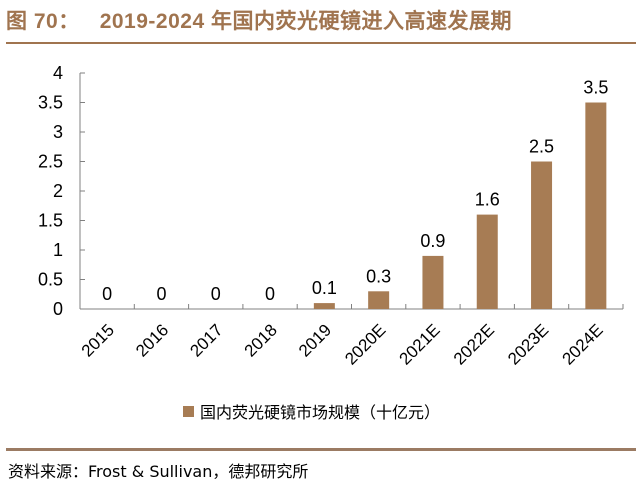 Image resolution: width=640 pixels, height=498 pixels. Describe the element at coordinates (321, 43) in the screenshot. I see `title-divider` at that location.